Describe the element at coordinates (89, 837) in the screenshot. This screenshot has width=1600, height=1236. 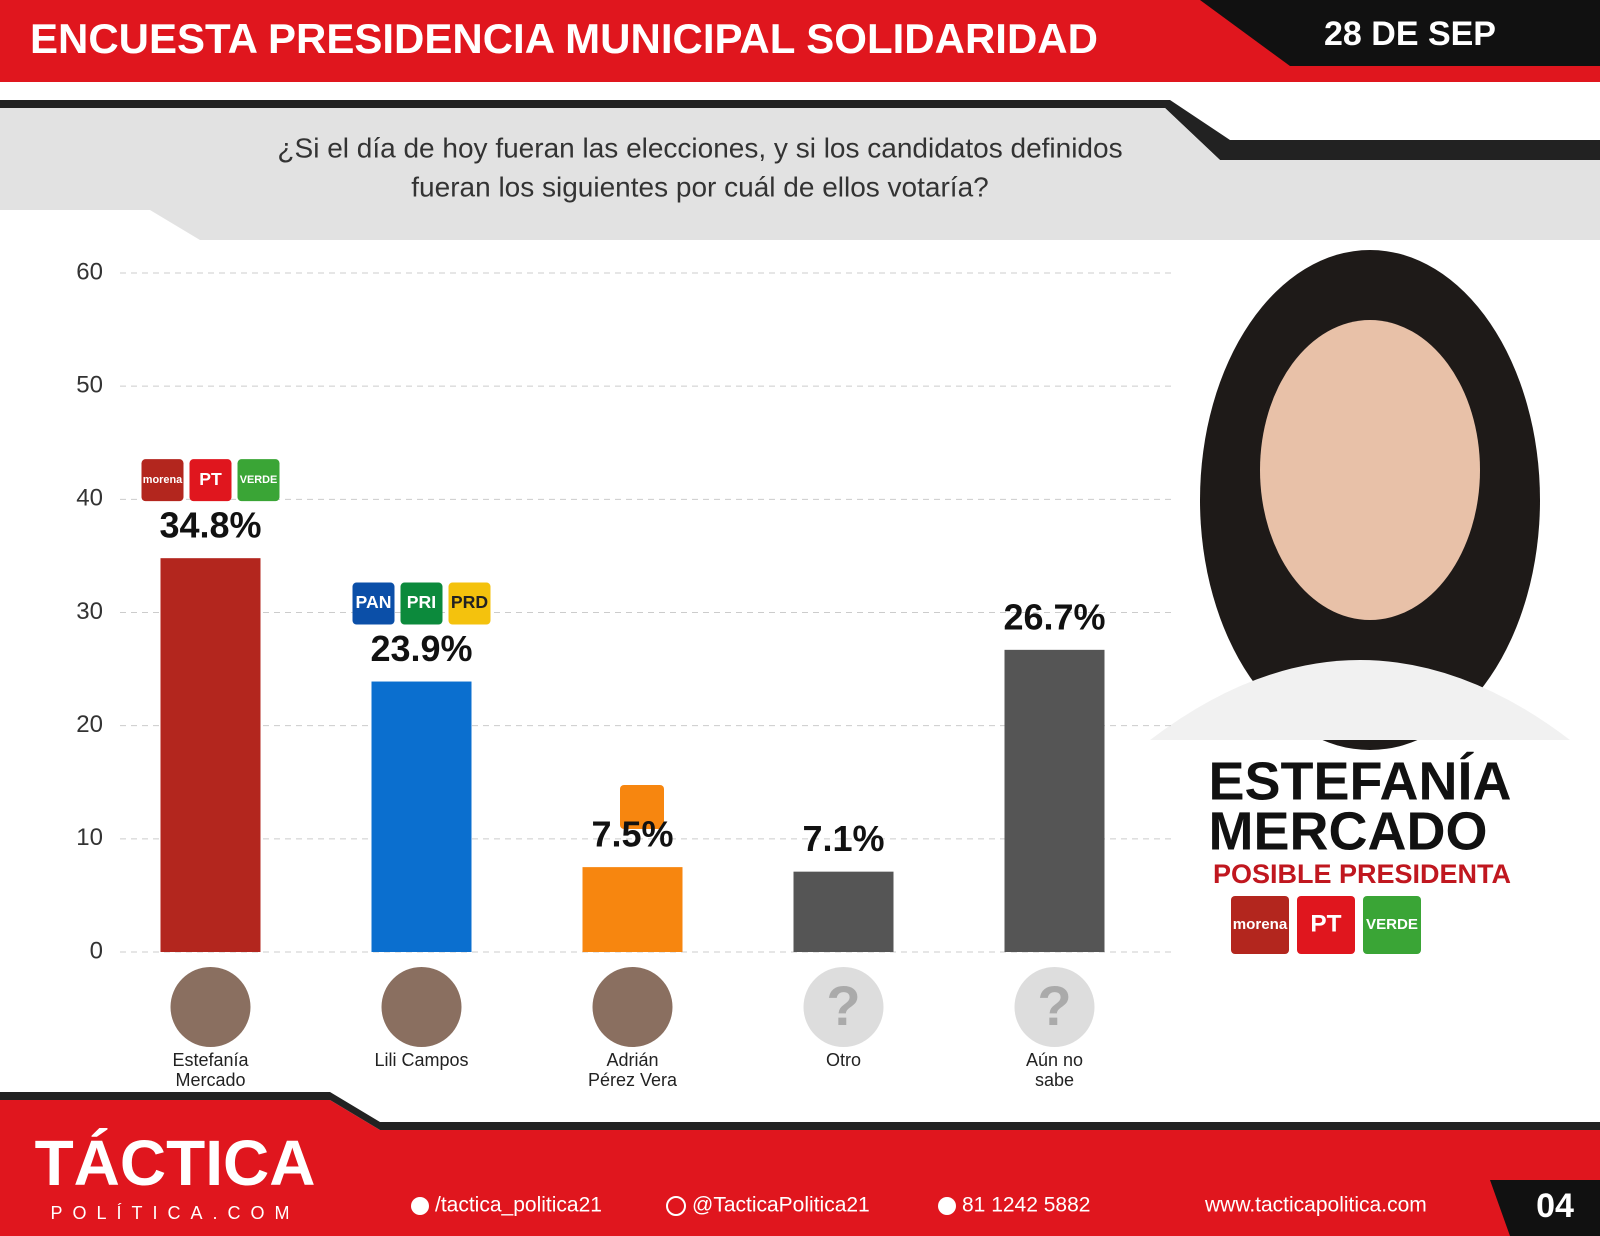
I see `y-tick-label: 10` at that location.